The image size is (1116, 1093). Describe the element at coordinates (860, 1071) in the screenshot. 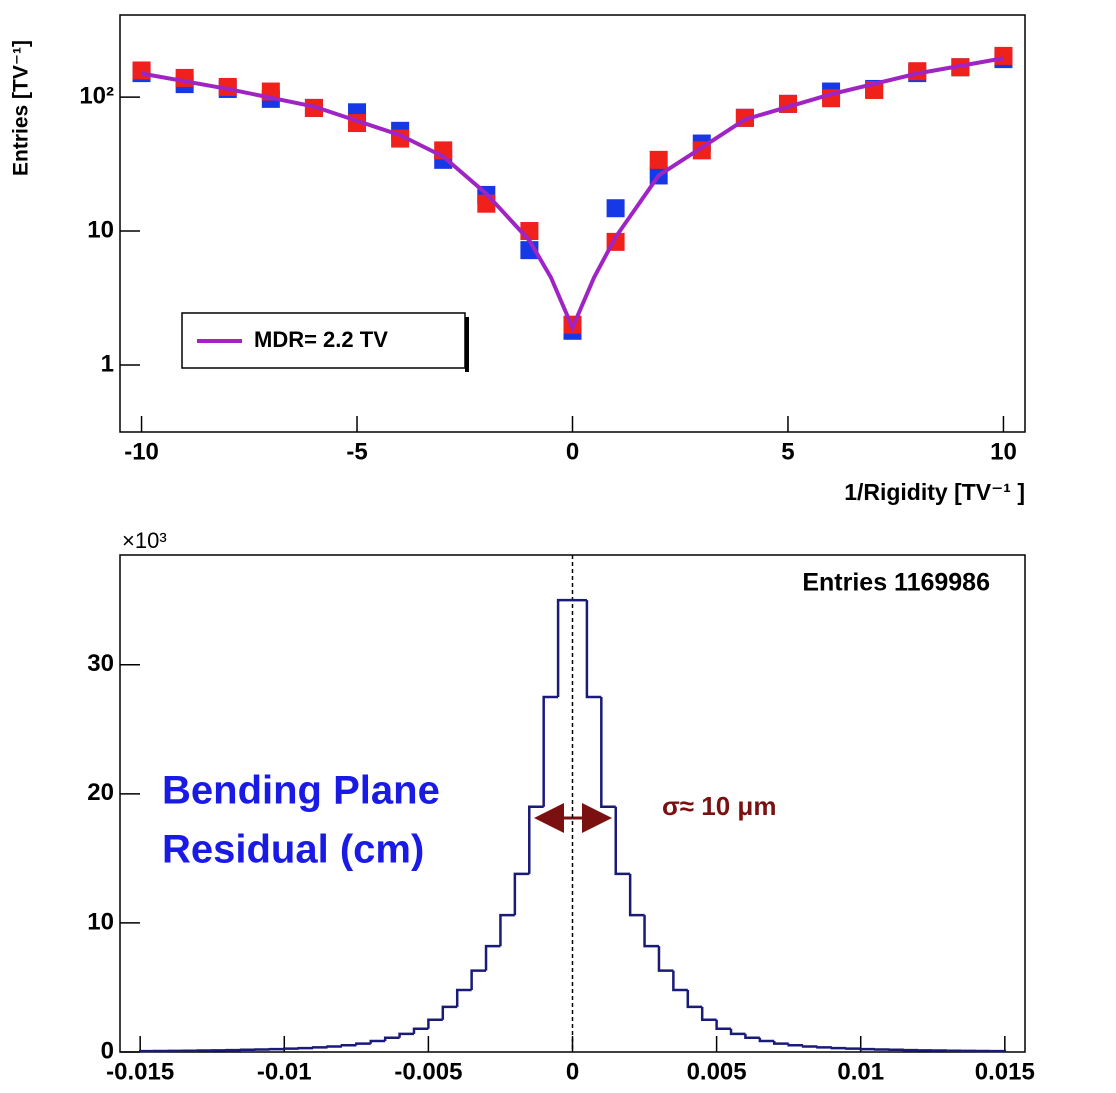

I see `x-tick-label: 0.01` at that location.